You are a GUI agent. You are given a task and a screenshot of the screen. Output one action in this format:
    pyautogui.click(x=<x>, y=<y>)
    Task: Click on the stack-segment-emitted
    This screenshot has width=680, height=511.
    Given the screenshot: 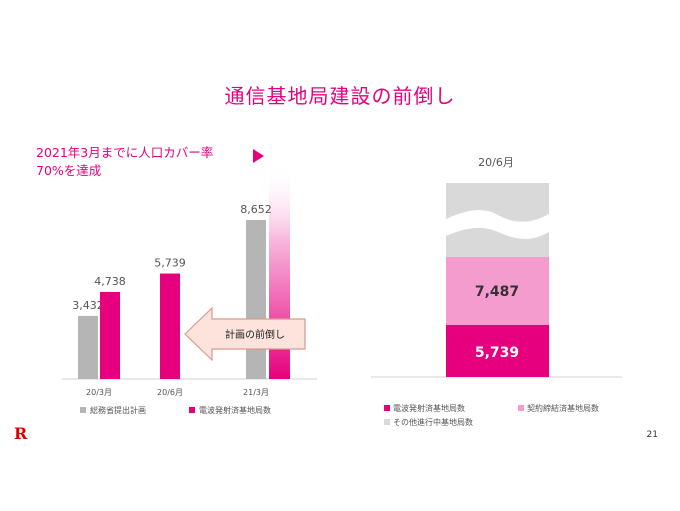 What is the action you would take?
    pyautogui.click(x=497, y=351)
    